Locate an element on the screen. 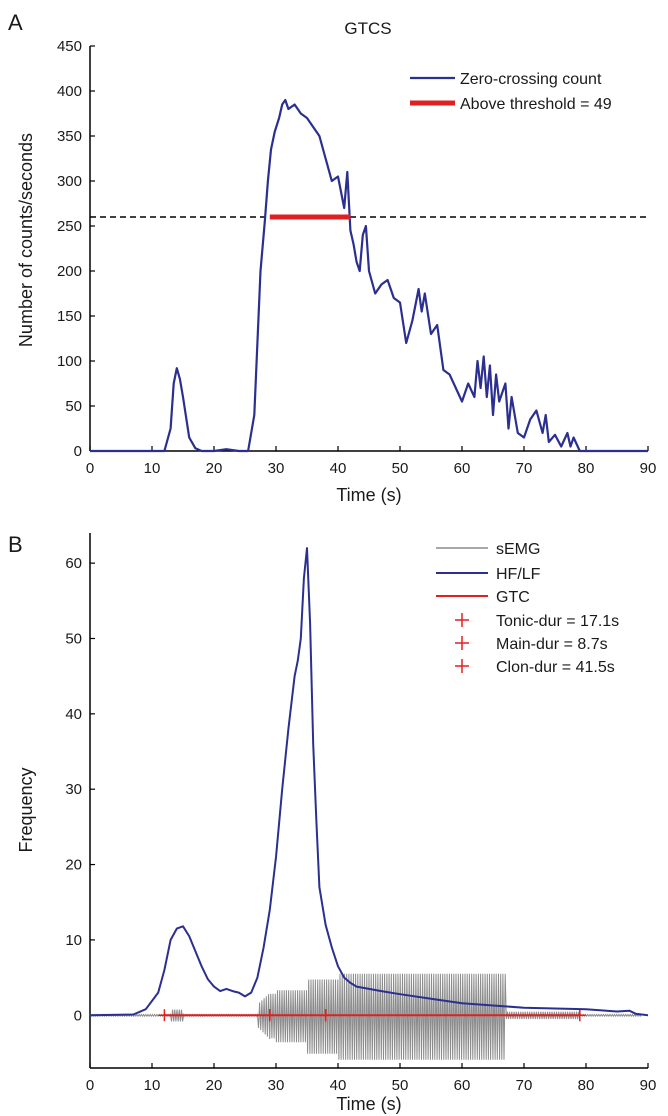 Image resolution: width=668 pixels, height=1116 pixels. a-xtick-label: 50 is located at coordinates (400, 468).